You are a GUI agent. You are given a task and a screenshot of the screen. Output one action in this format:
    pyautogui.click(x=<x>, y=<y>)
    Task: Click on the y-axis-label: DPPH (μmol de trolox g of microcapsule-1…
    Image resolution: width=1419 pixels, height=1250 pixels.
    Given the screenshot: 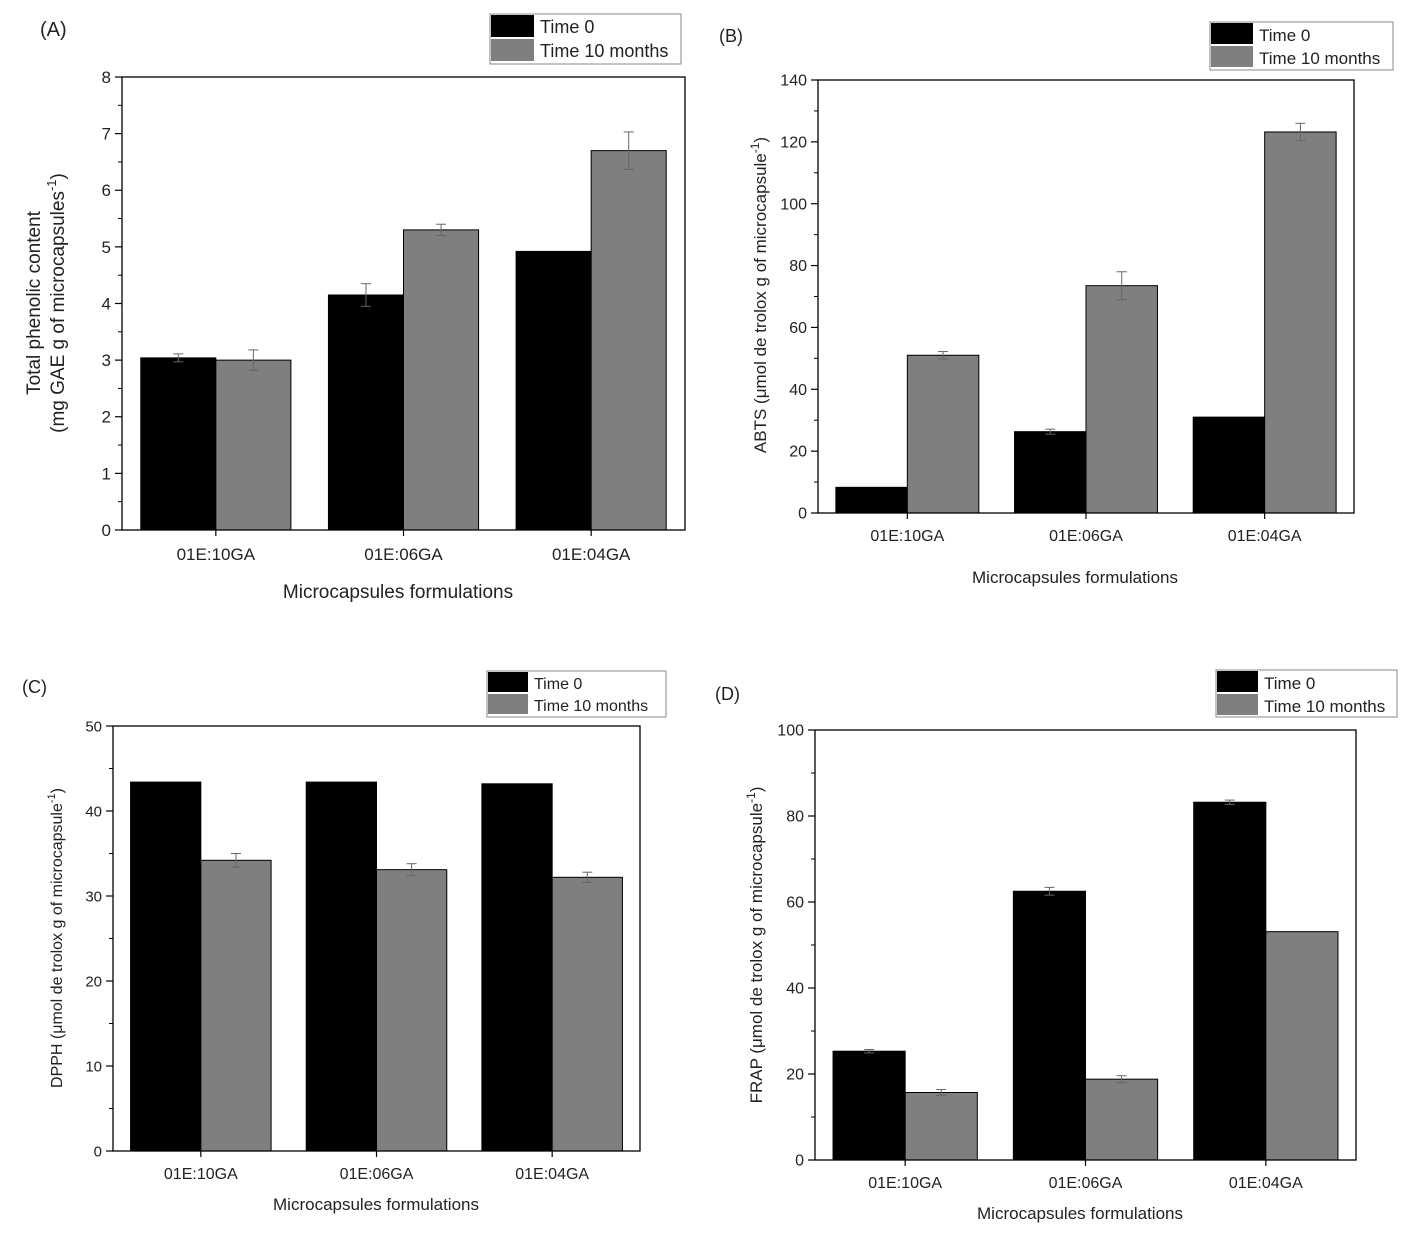 What is the action you would take?
    pyautogui.click(x=56, y=938)
    